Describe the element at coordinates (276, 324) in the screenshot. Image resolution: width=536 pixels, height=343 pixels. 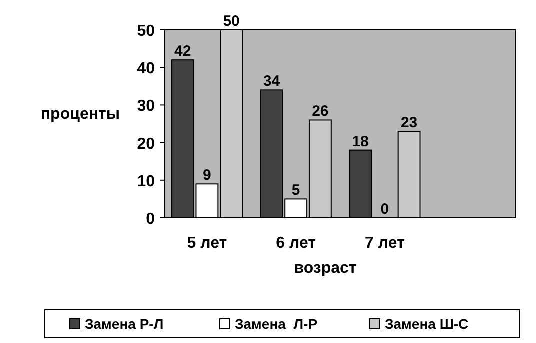
I see `legend-label: Замена Л-Р` at that location.